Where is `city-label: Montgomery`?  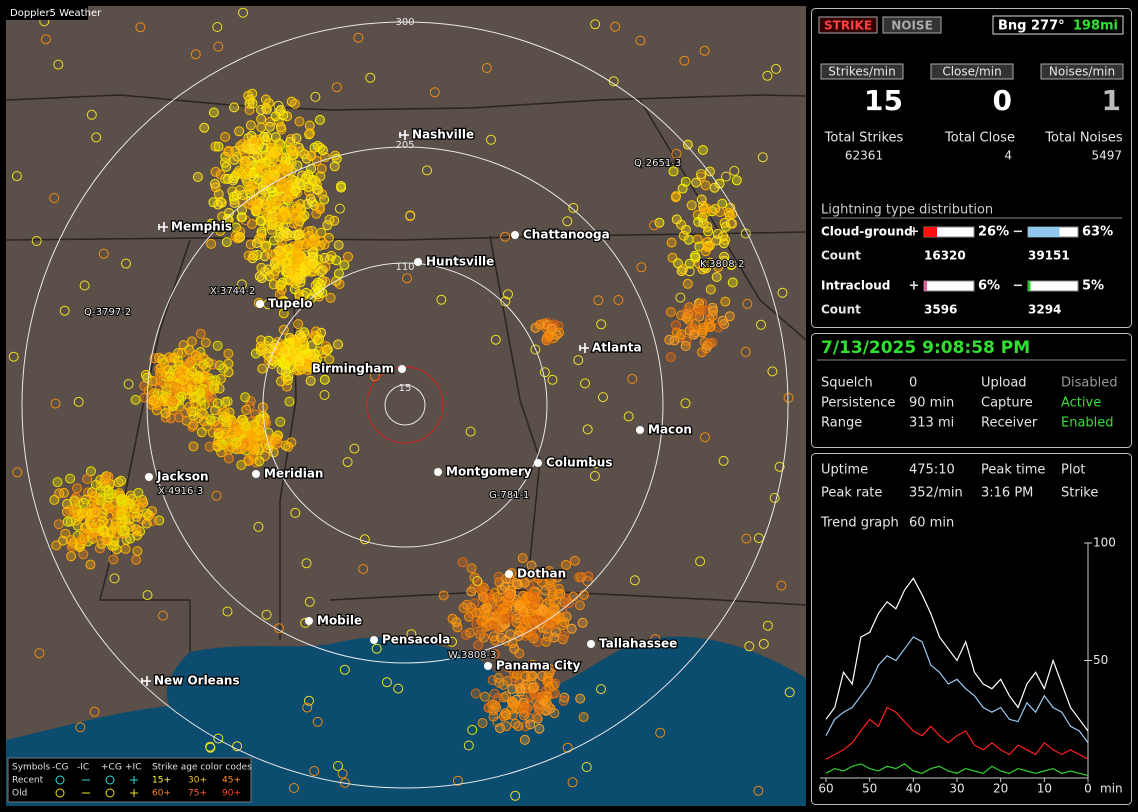
city-label: Montgomery is located at coordinates (489, 472).